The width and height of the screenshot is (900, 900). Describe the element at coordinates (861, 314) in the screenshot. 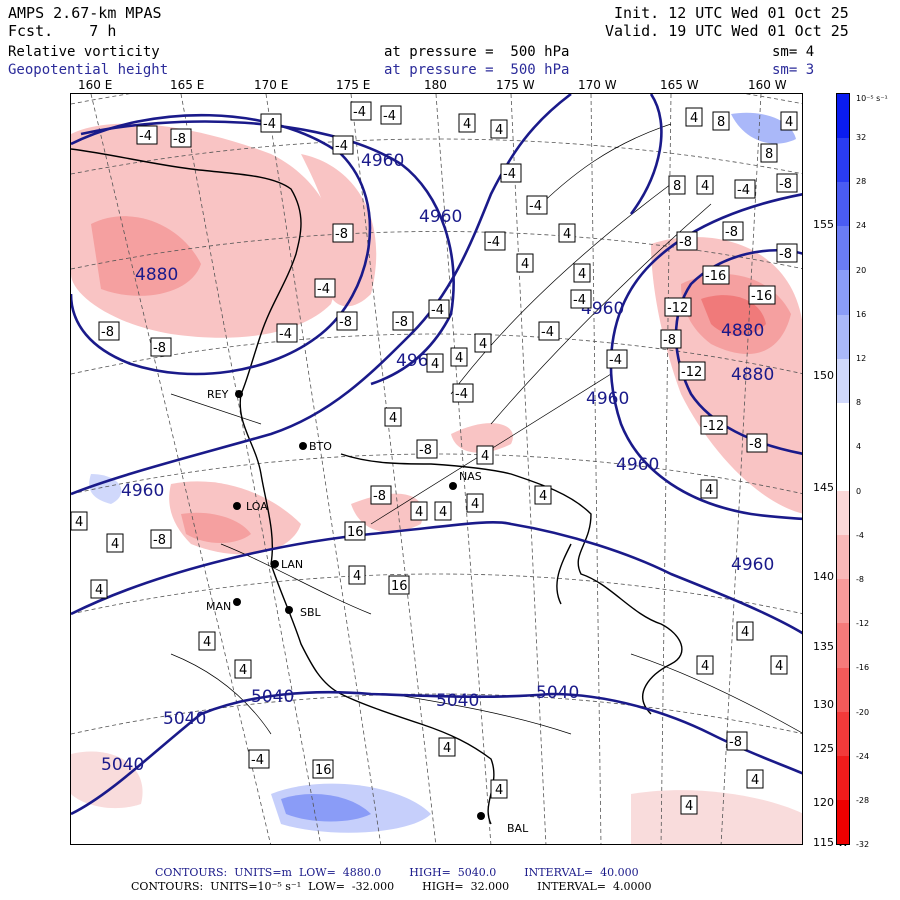

I see `colorbar-tick: 16` at that location.